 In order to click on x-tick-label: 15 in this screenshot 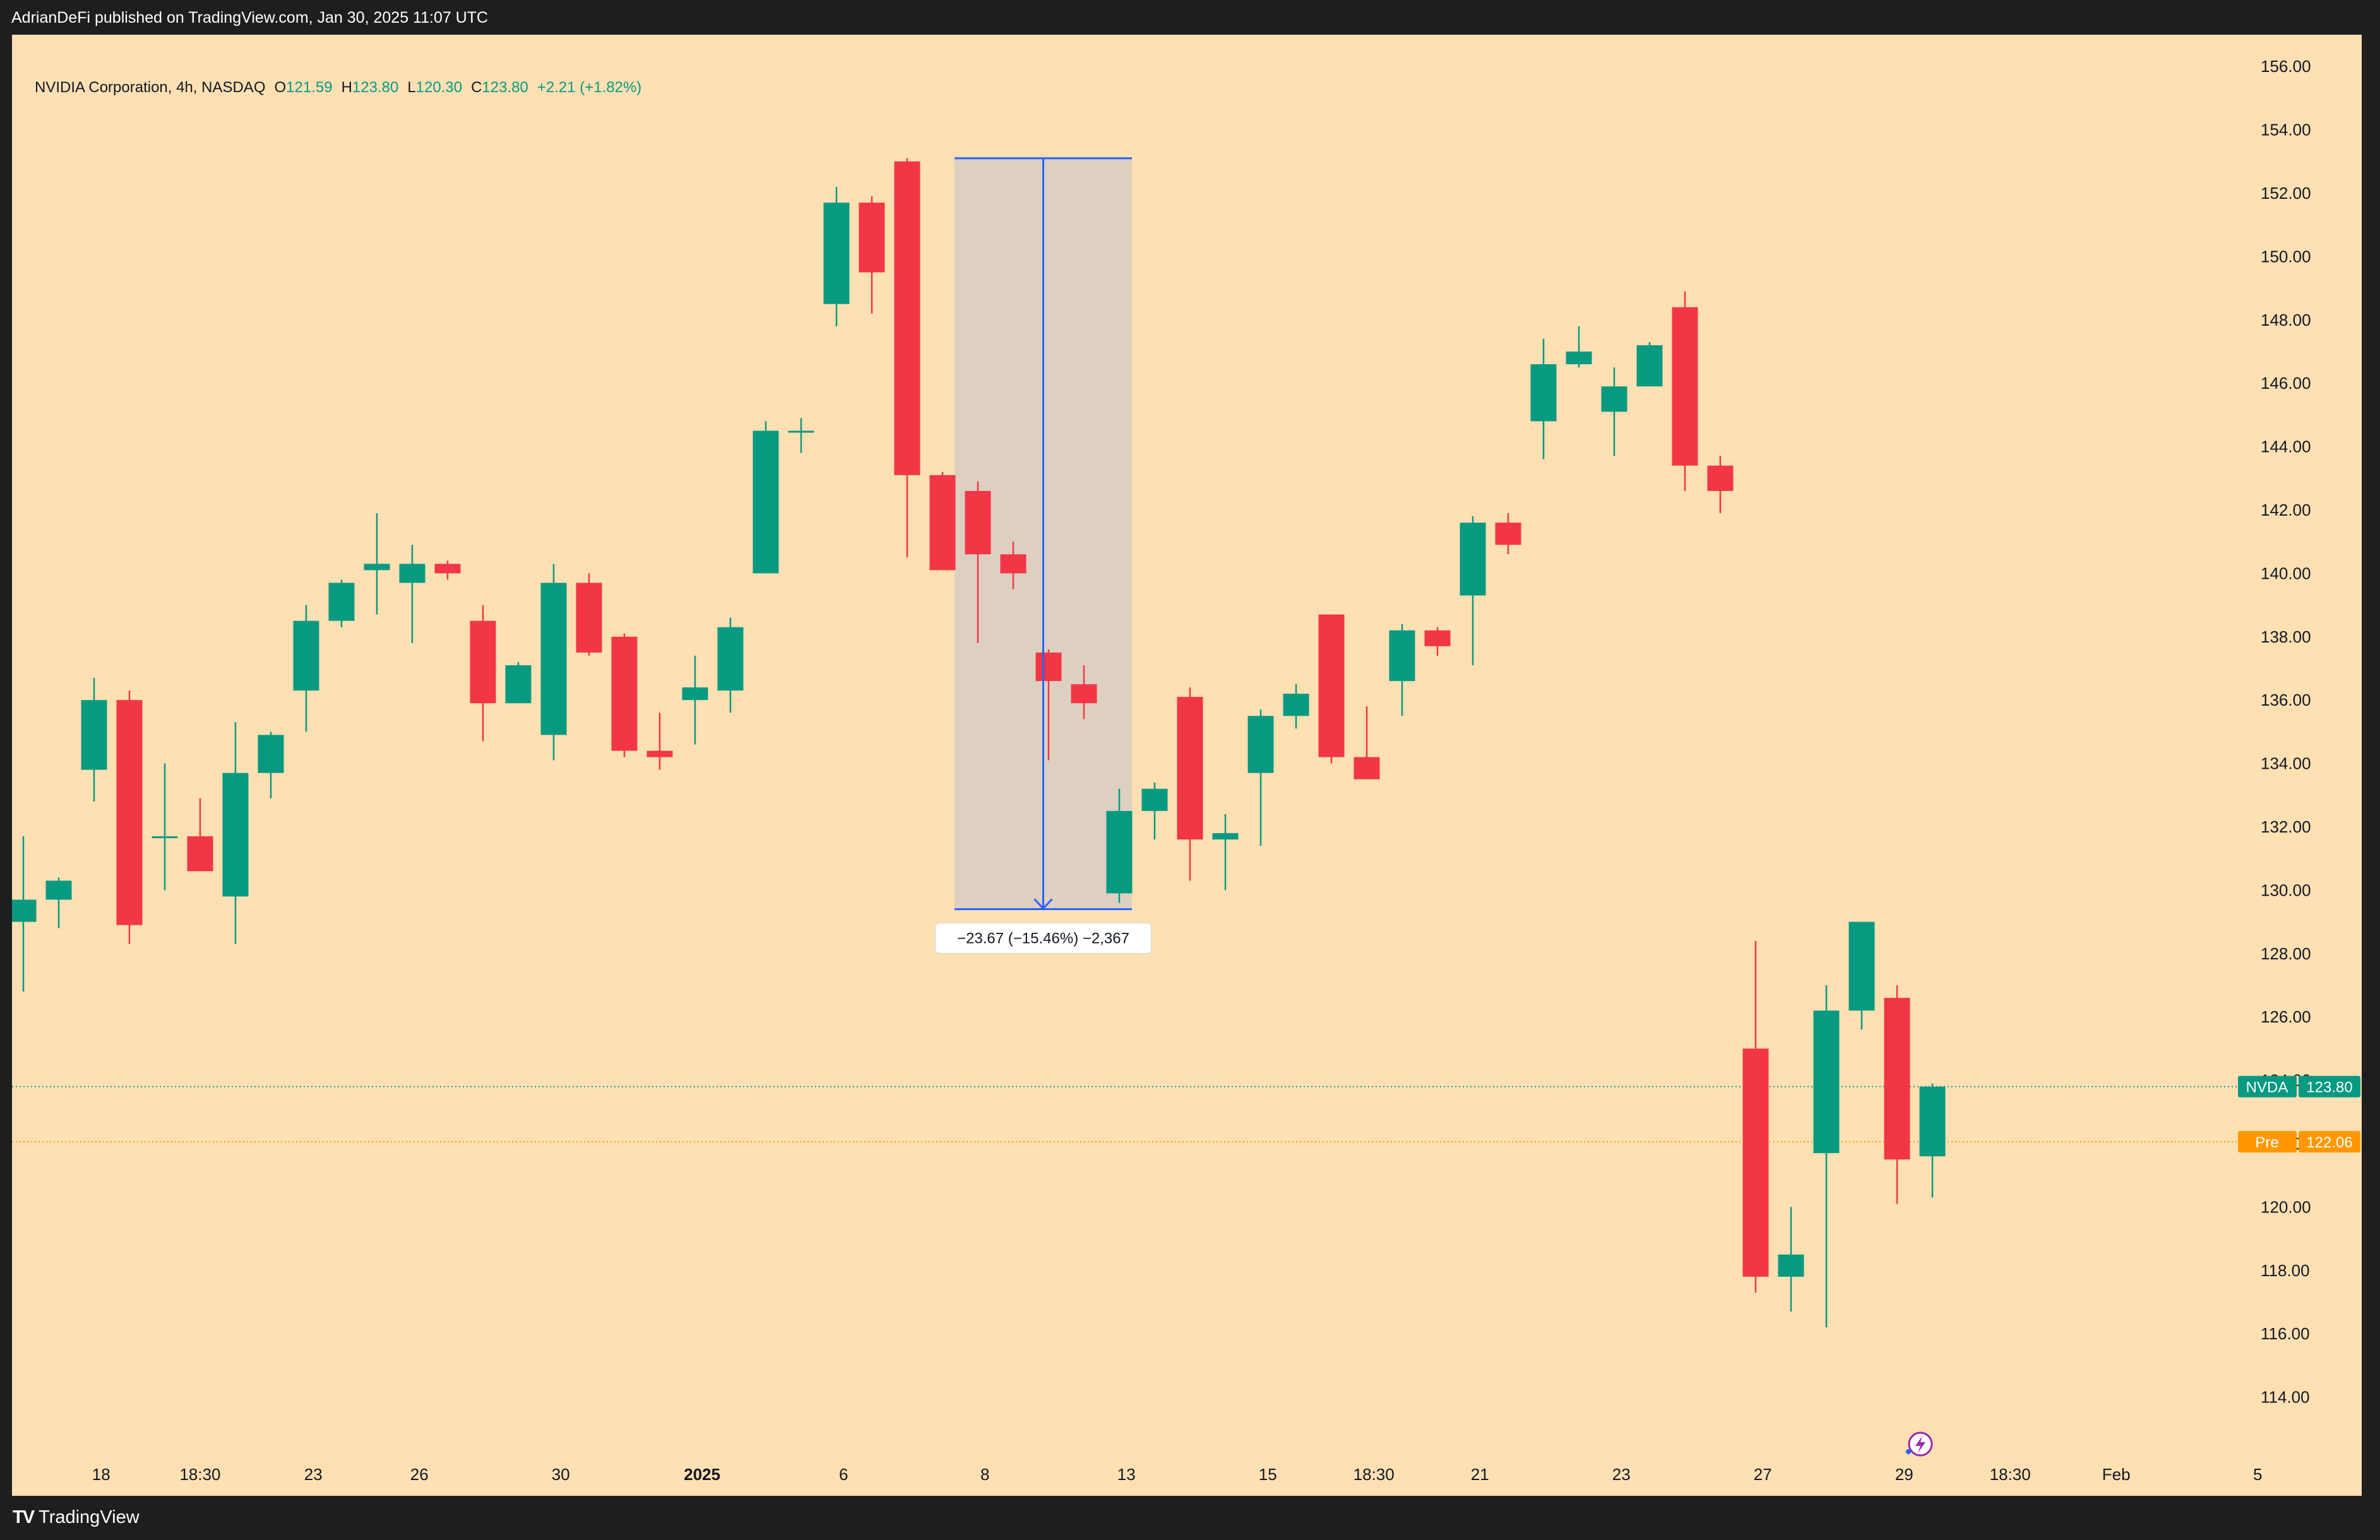, I will do `click(1268, 1474)`.